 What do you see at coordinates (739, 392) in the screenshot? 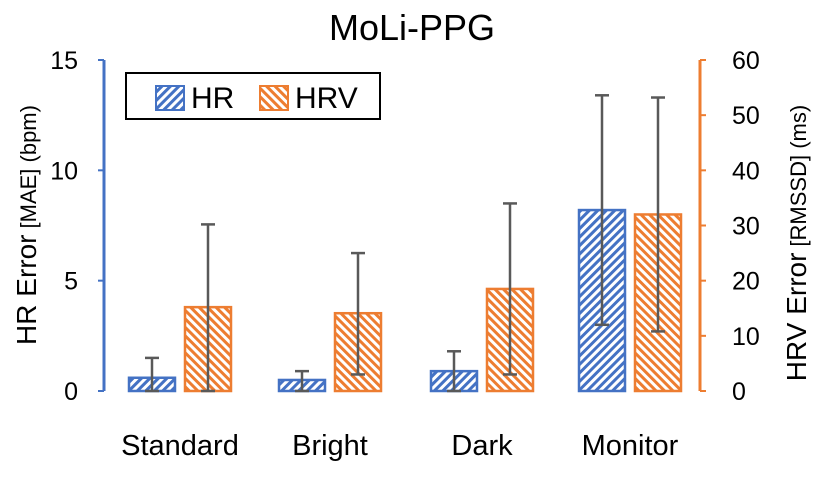
I see `y-right-tick-label: 0` at bounding box center [739, 392].